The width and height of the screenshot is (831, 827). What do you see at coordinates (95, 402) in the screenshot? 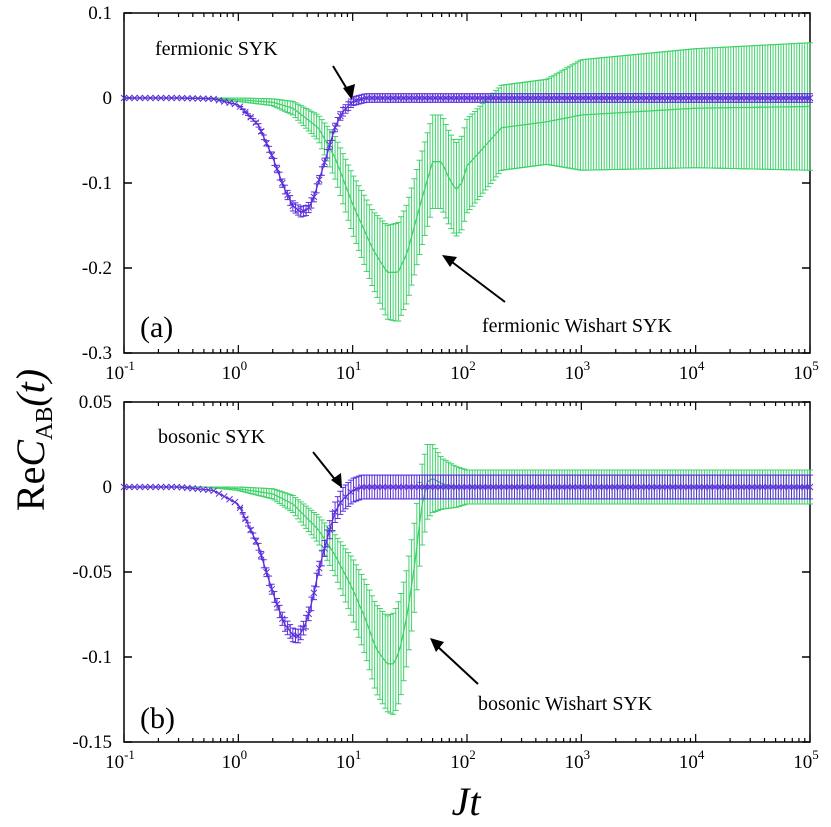
I see `y-tick-label: 0.05` at bounding box center [95, 402].